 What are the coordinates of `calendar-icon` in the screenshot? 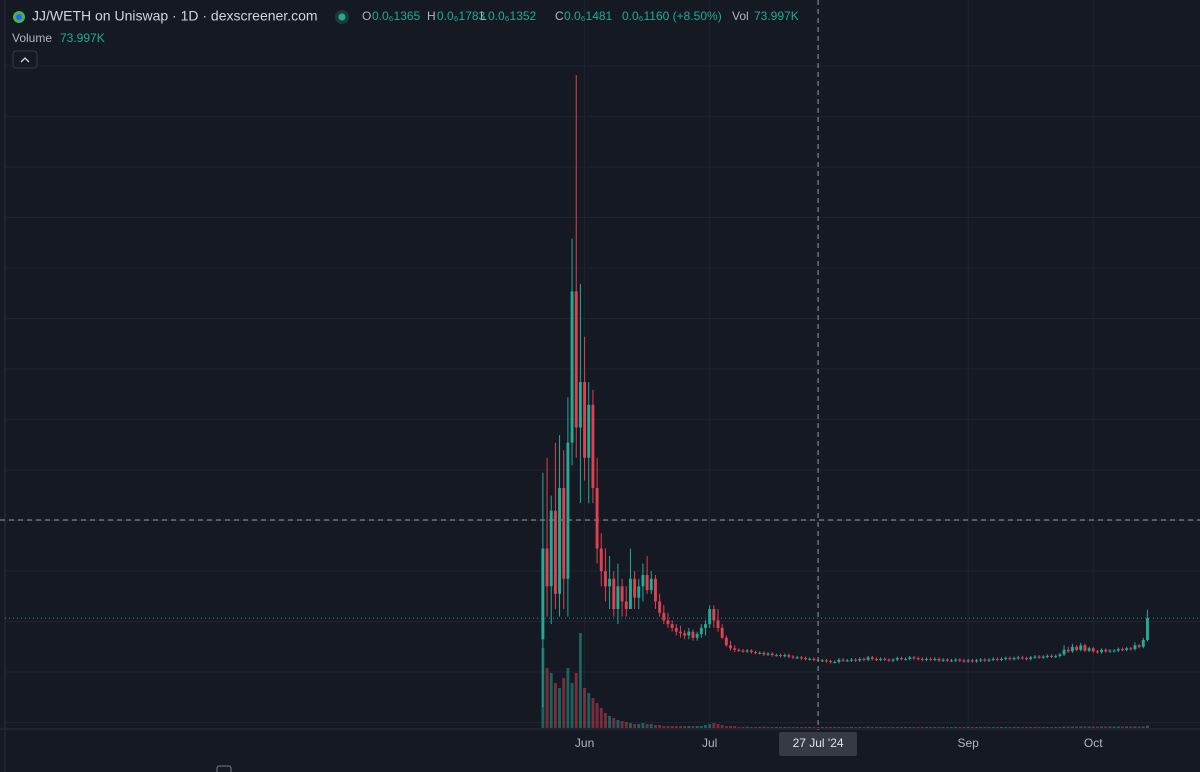 It's located at (224, 768).